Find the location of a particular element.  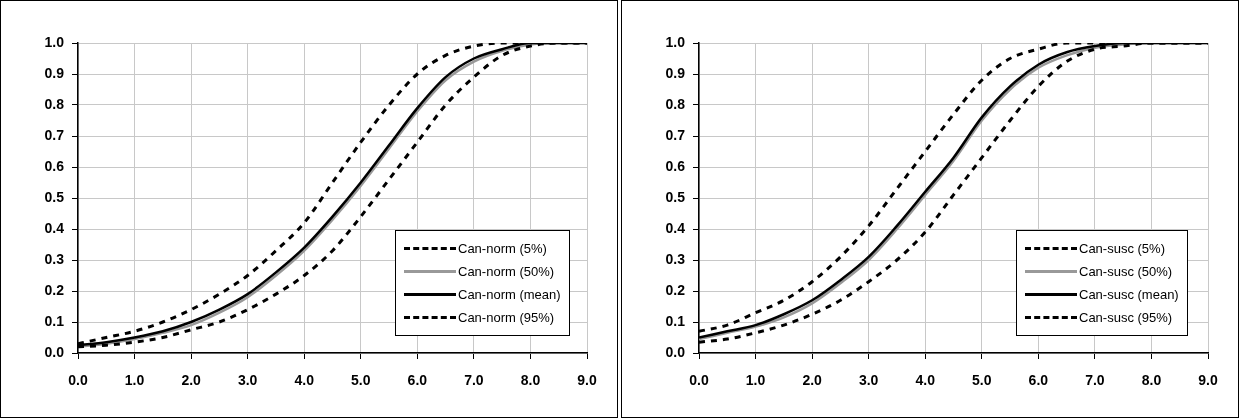

legend-label: Can-norm (5%) is located at coordinates (502, 248).